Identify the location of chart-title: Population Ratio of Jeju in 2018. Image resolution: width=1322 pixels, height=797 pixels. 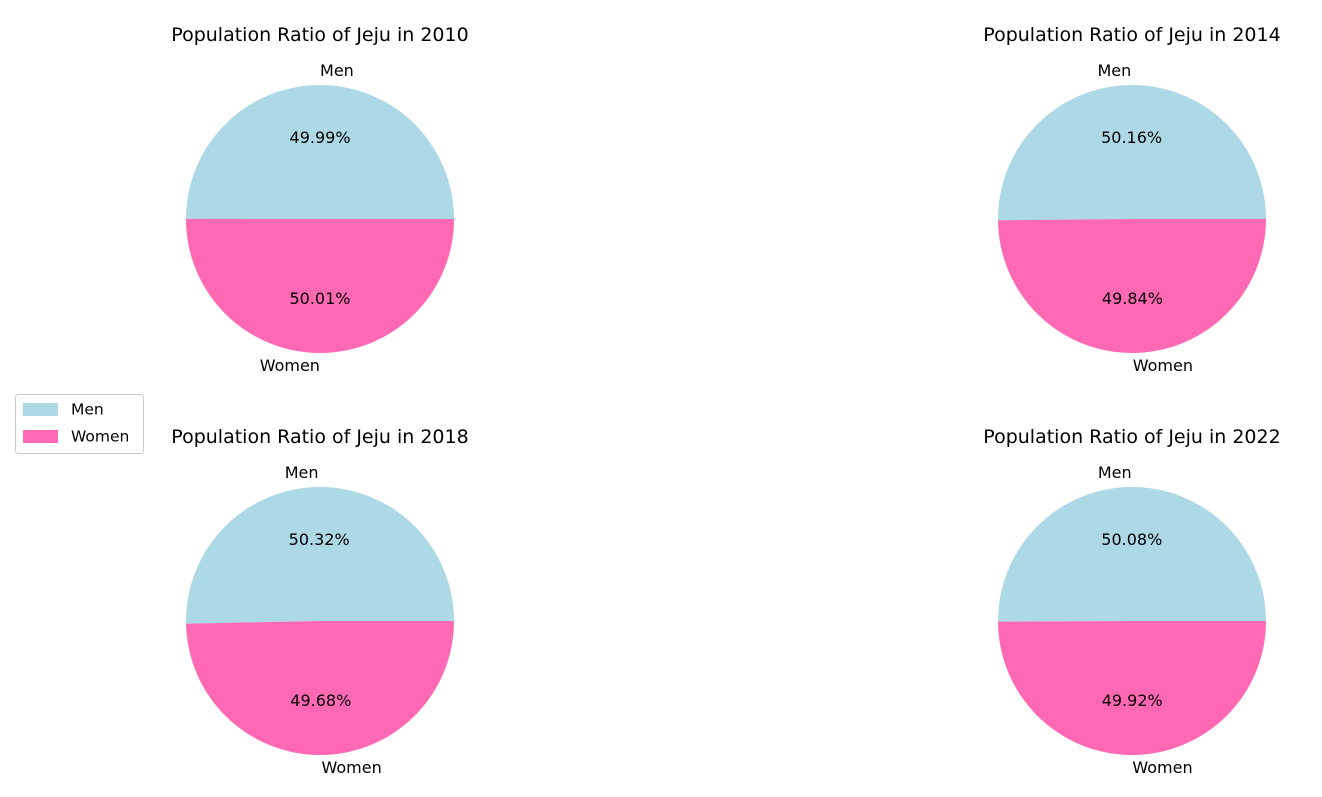
(319, 437).